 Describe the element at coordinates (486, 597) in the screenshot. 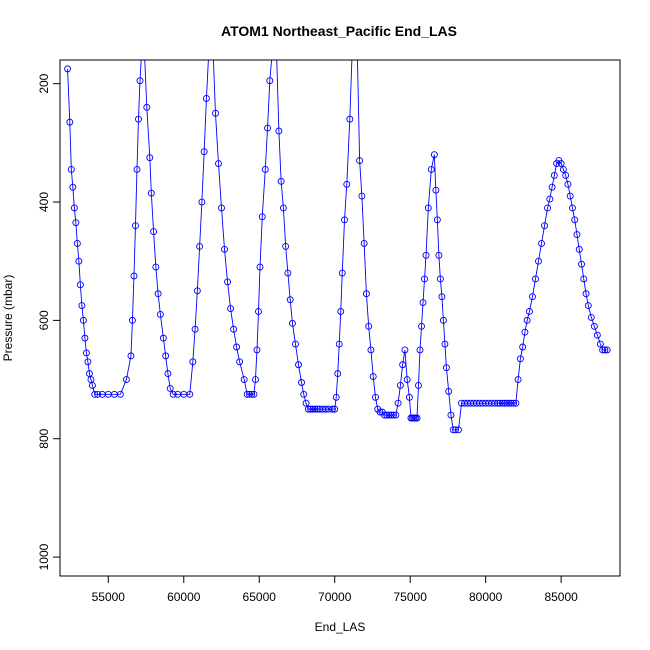

I see `x-tick-label: 80000` at that location.